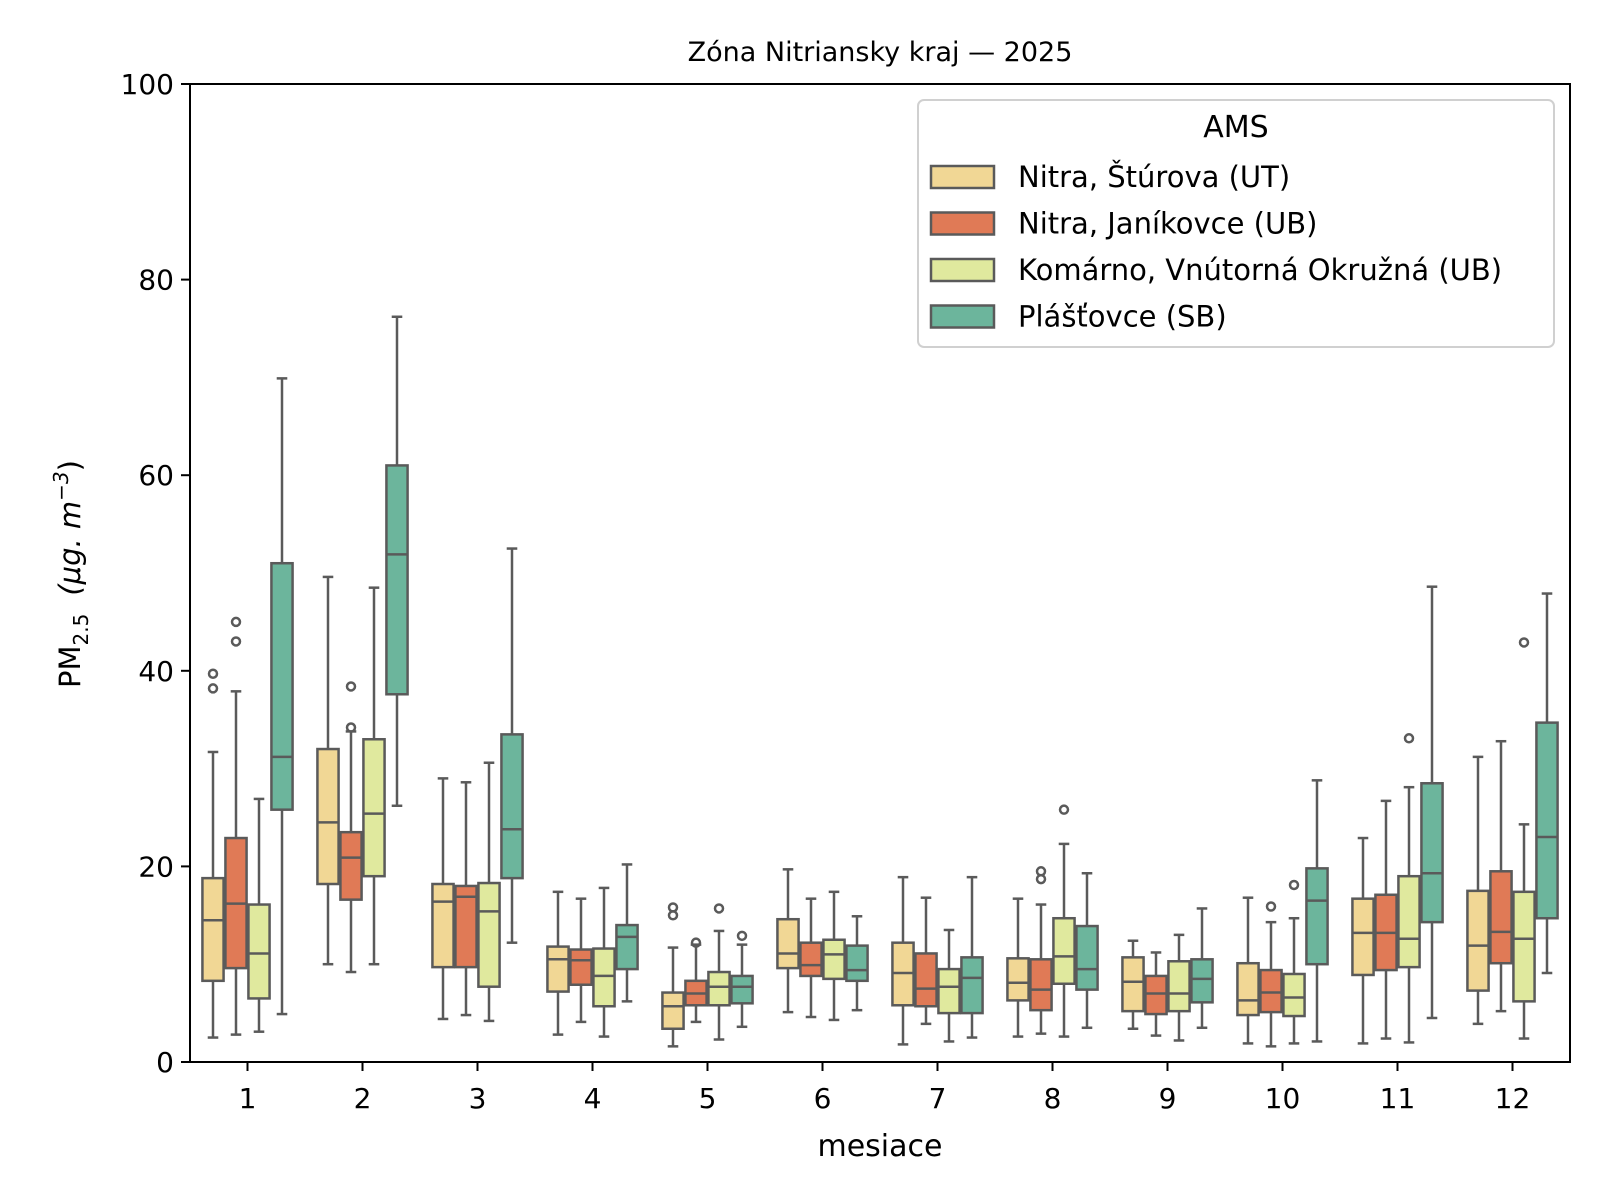 The image size is (1600, 1200). I want to click on x-tick-label: 12, so click(1513, 1098).